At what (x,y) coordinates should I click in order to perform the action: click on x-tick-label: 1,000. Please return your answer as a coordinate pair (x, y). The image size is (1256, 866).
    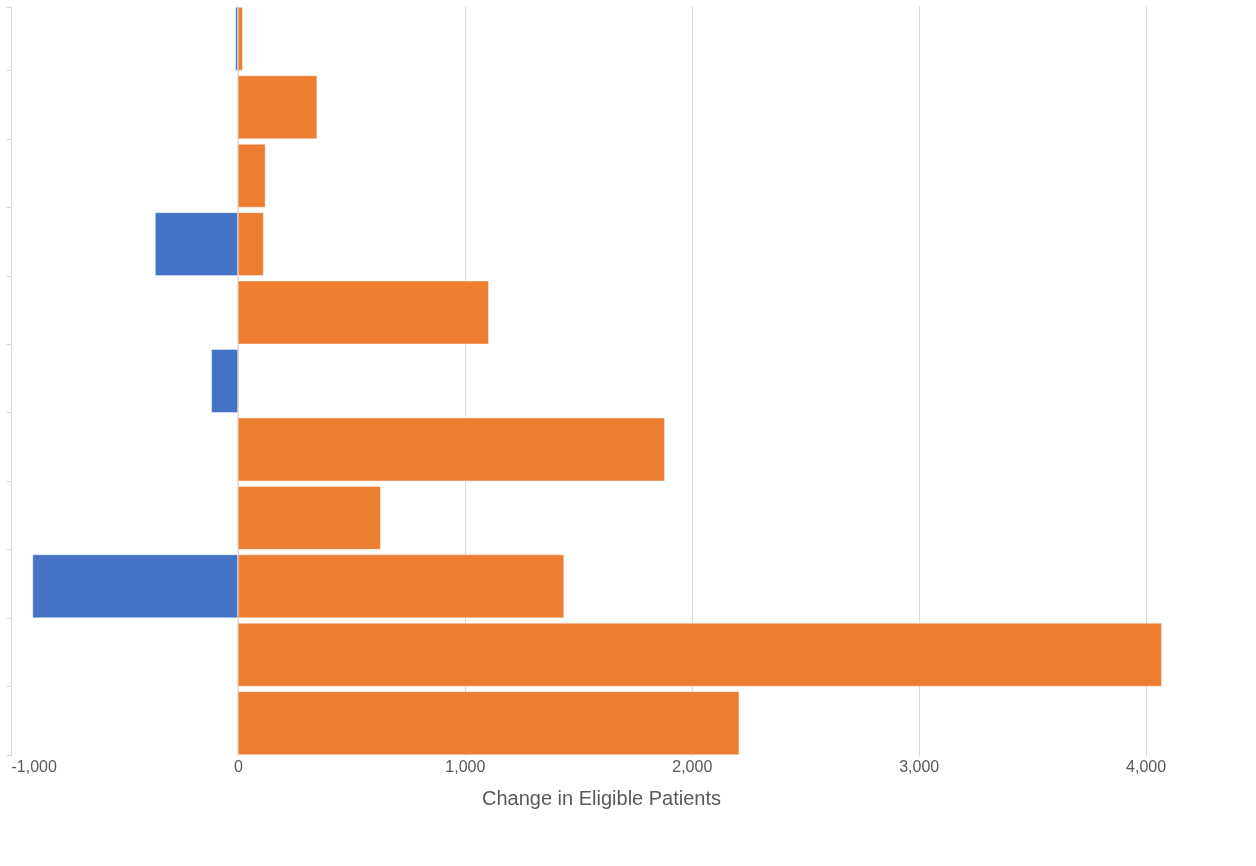
    Looking at the image, I should click on (465, 766).